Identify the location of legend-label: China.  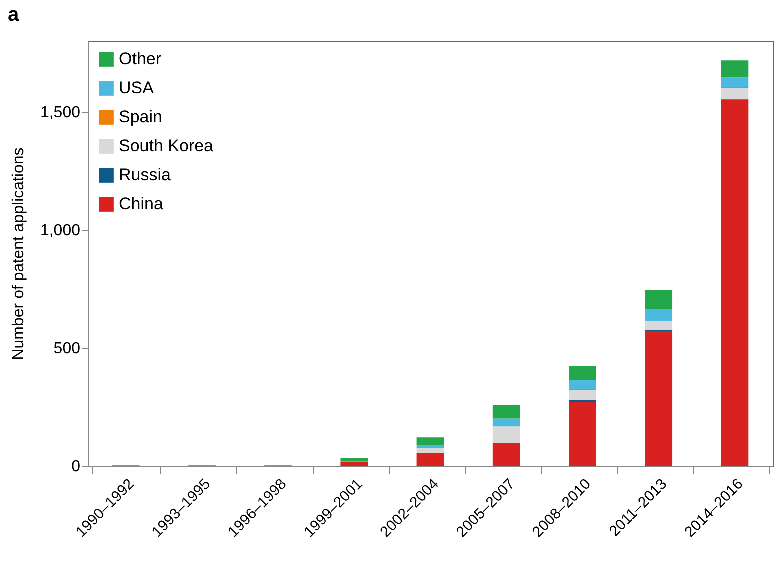
(141, 204).